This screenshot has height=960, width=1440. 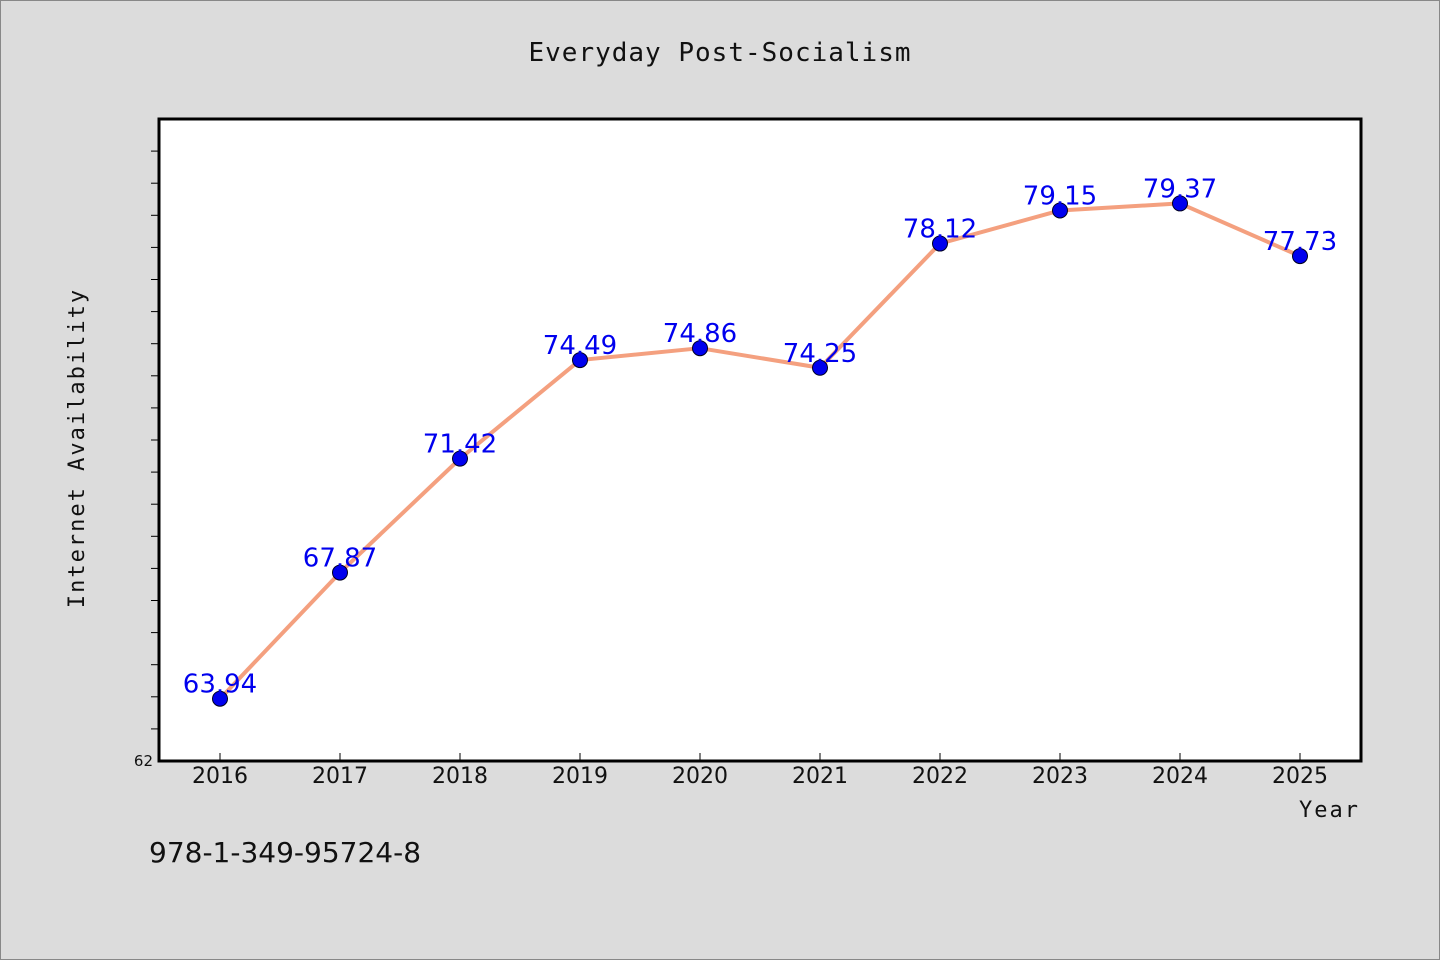 What do you see at coordinates (143, 761) in the screenshot?
I see `y-axis-min-label: 62` at bounding box center [143, 761].